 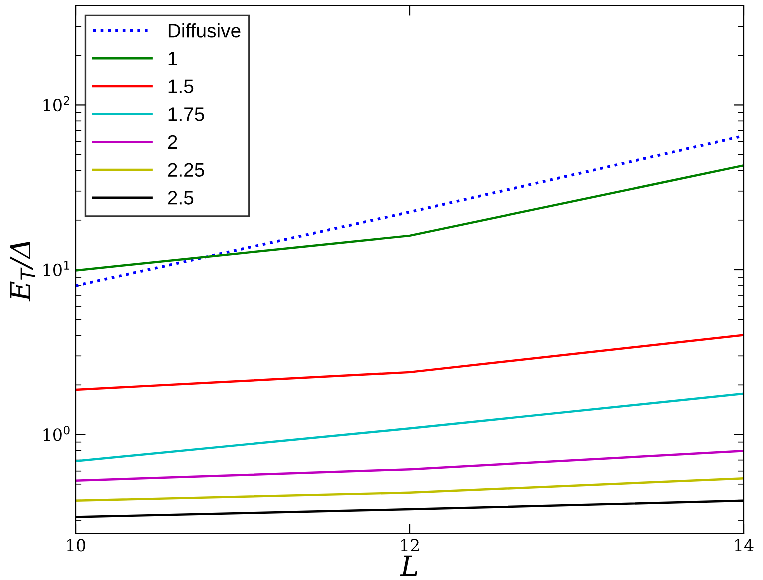 What do you see at coordinates (744, 545) in the screenshot?
I see `x-tick-label: 14` at bounding box center [744, 545].